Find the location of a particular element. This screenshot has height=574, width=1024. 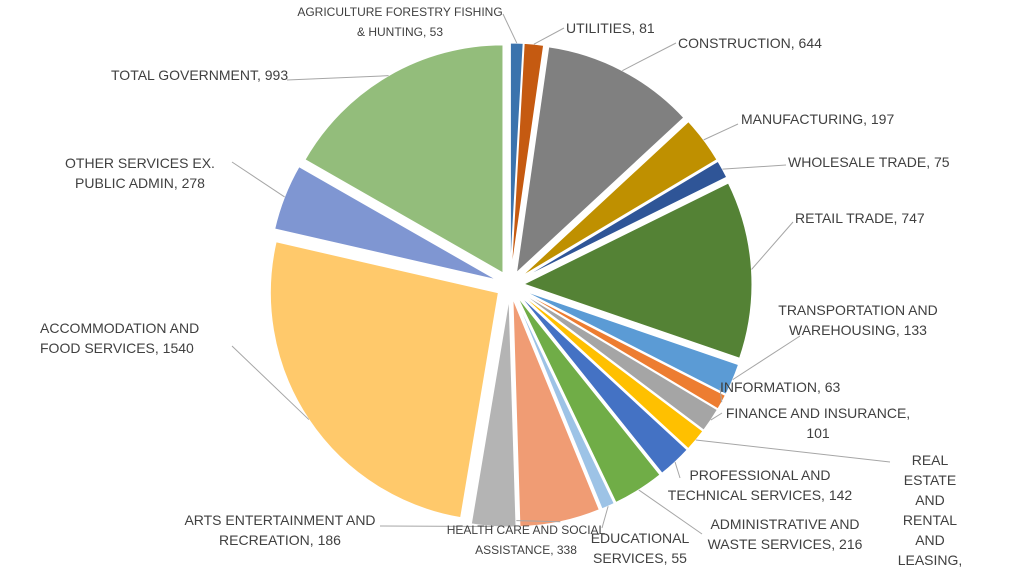

data-label: CONSTRUCTION, 644 is located at coordinates (750, 43).